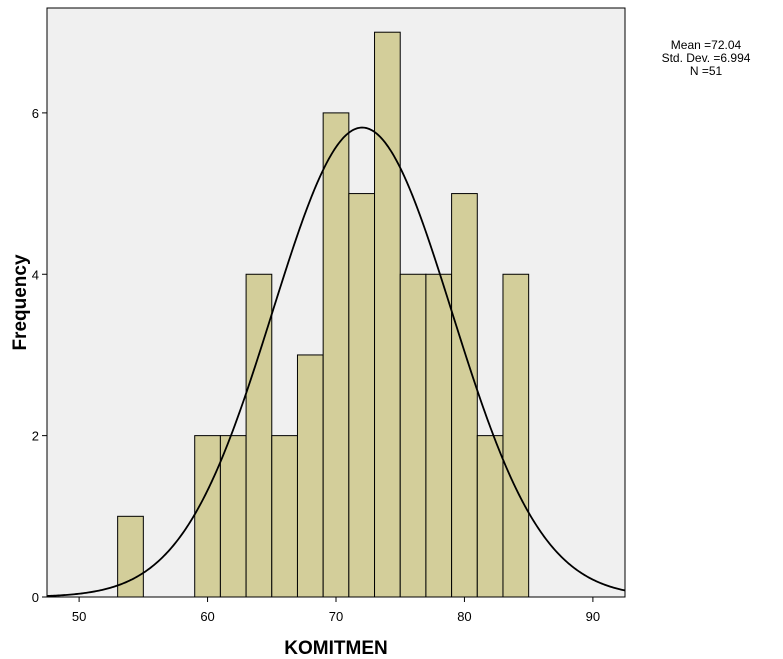 The image size is (783, 659). Describe the element at coordinates (706, 45) in the screenshot. I see `mean-text: Mean =72.04` at that location.